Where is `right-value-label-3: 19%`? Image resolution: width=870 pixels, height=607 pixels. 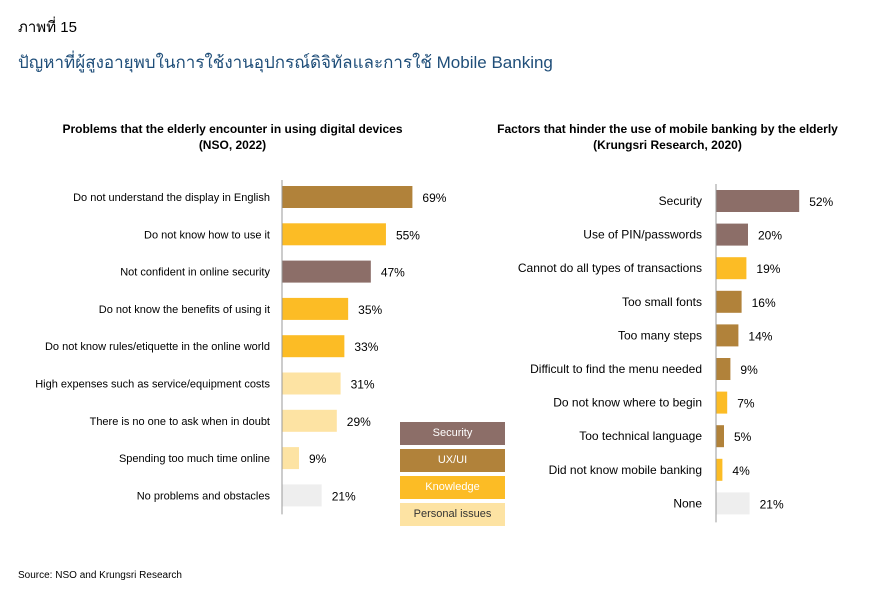 right-value-label-3: 19% is located at coordinates (768, 269).